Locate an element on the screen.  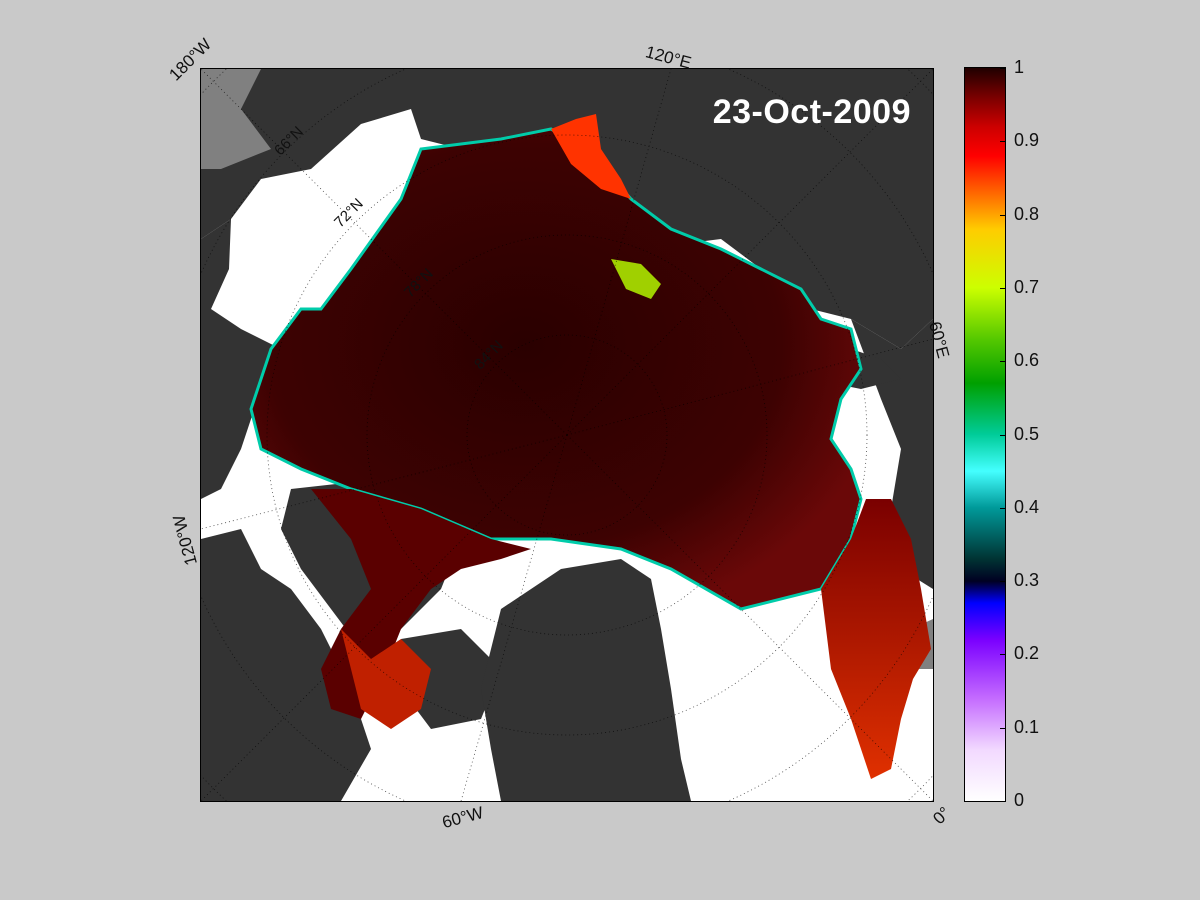
colorbar-gradient is located at coordinates (985, 434).